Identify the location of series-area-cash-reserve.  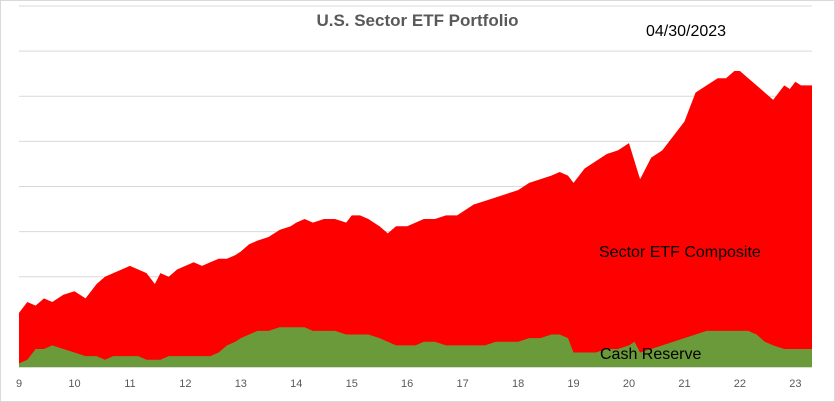
(415, 347).